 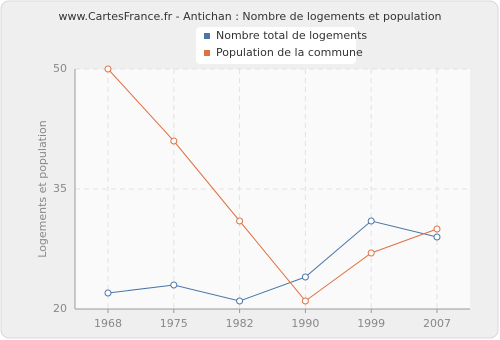 I want to click on legend-label: Population de la commune, so click(x=289, y=52).